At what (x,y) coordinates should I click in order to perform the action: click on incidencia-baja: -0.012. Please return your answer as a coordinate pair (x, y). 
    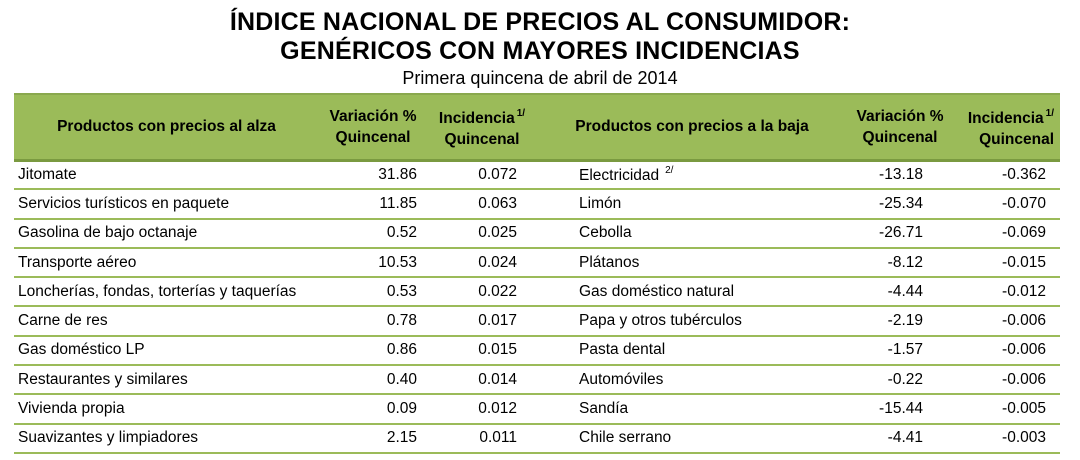
    Looking at the image, I should click on (1006, 292).